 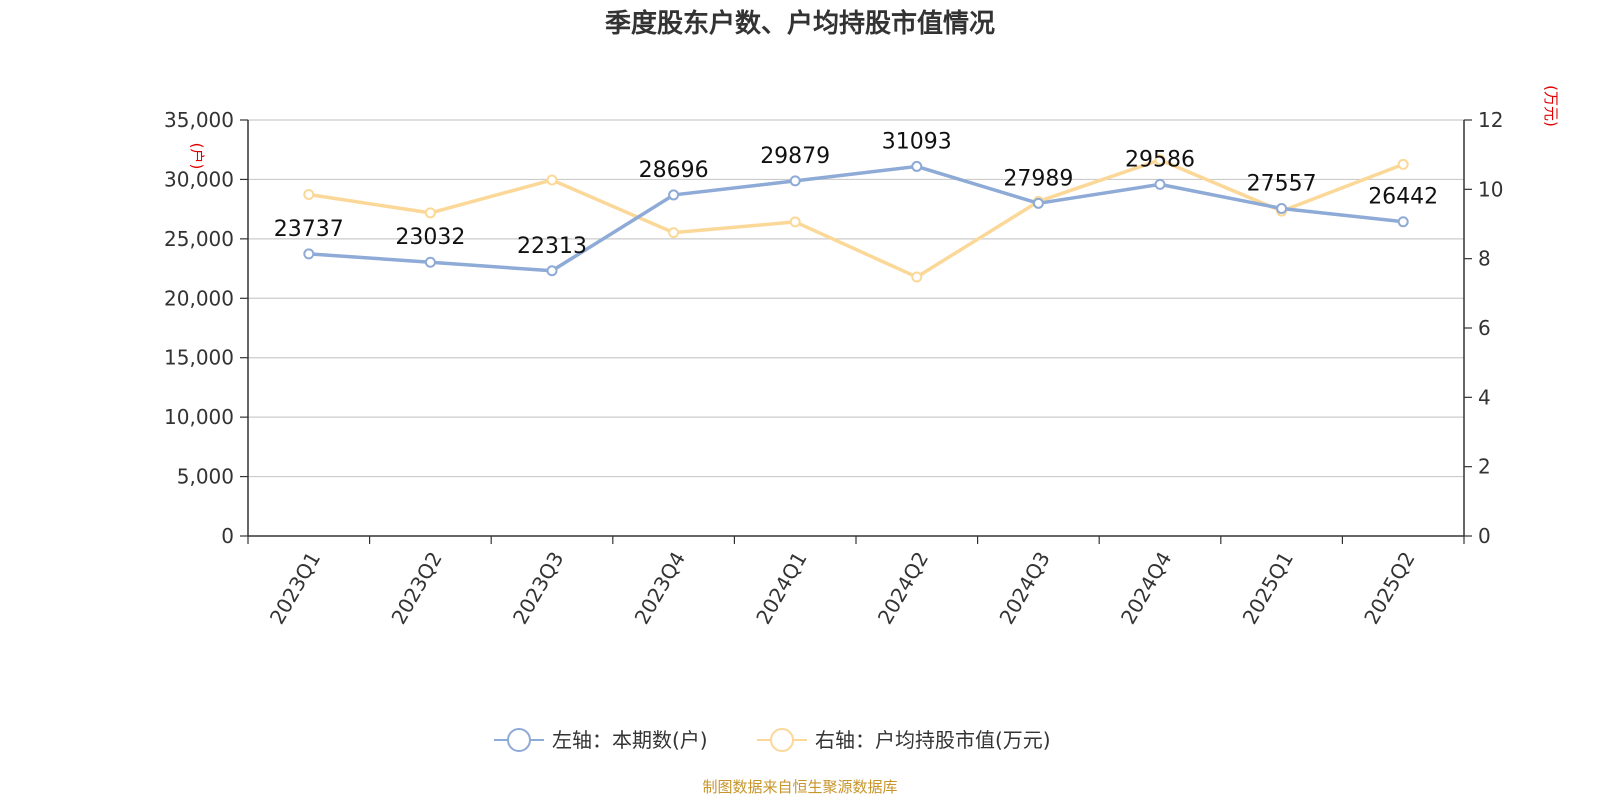 I want to click on legend-label: 左轴：本期数(户), so click(x=630, y=740).